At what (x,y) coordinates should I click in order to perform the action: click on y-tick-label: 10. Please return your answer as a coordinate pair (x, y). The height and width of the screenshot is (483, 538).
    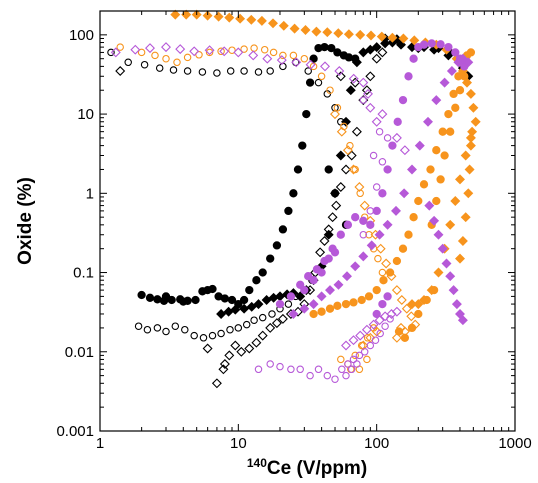
    Looking at the image, I should click on (85, 114).